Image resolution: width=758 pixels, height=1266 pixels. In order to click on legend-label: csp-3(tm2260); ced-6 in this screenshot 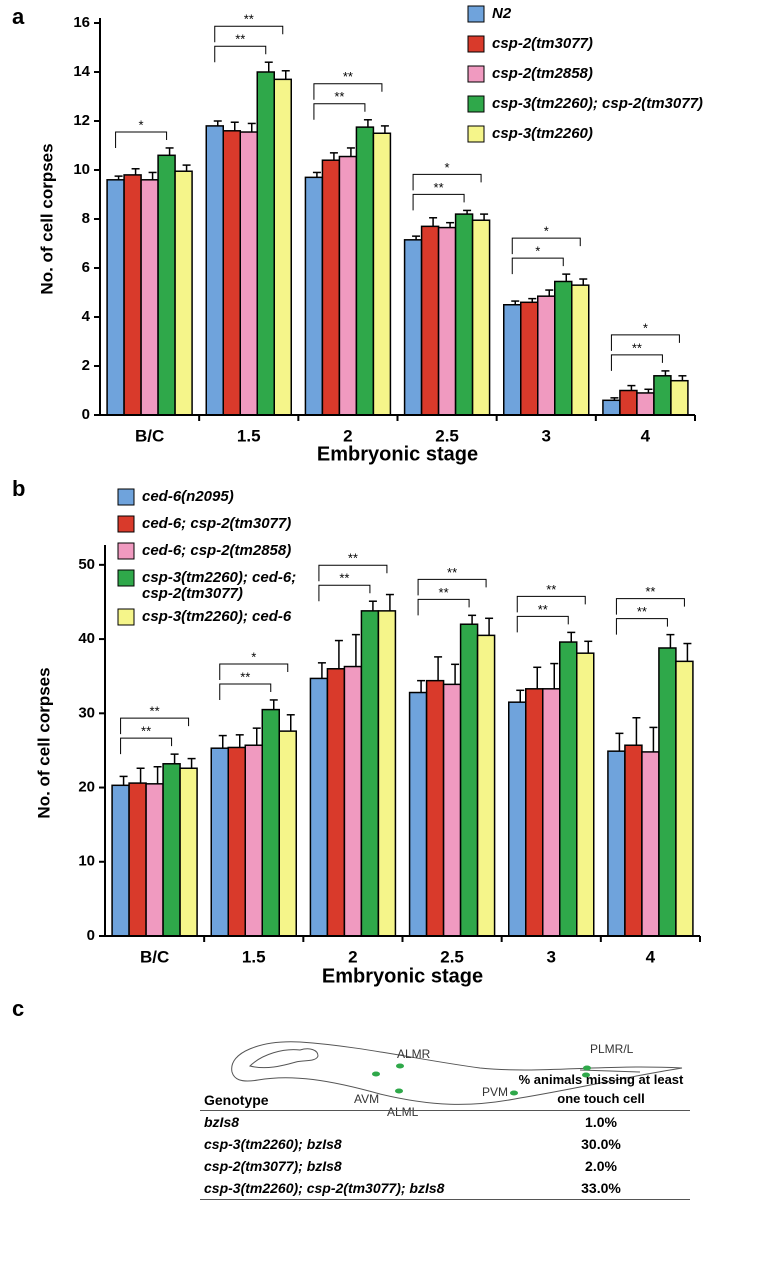, I will do `click(217, 616)`.